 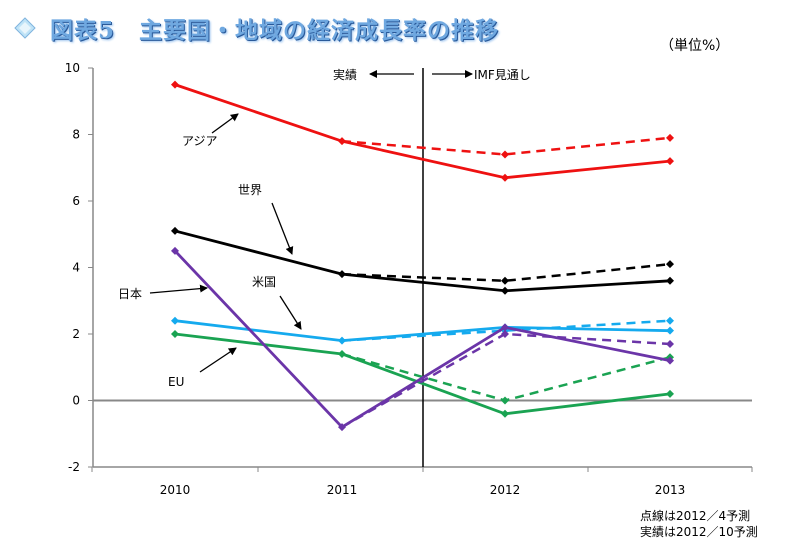 What do you see at coordinates (76, 334) in the screenshot?
I see `y-tick-label: 2` at bounding box center [76, 334].